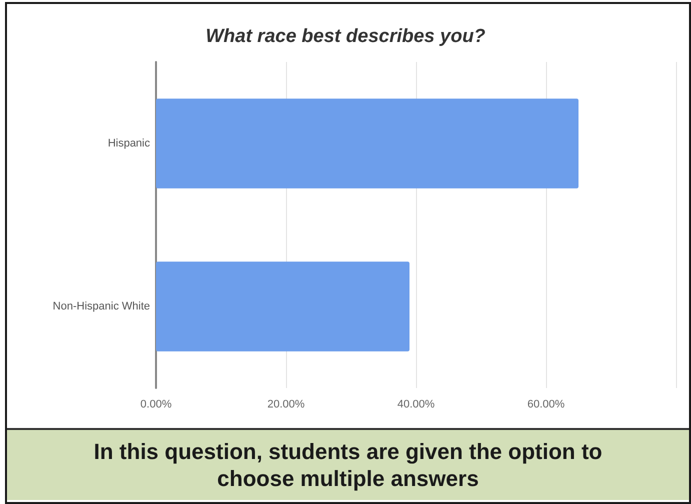 The width and height of the screenshot is (691, 504). What do you see at coordinates (348, 464) in the screenshot?
I see `note-box: In this question, students are given the option to choose multiple answers` at bounding box center [348, 464].